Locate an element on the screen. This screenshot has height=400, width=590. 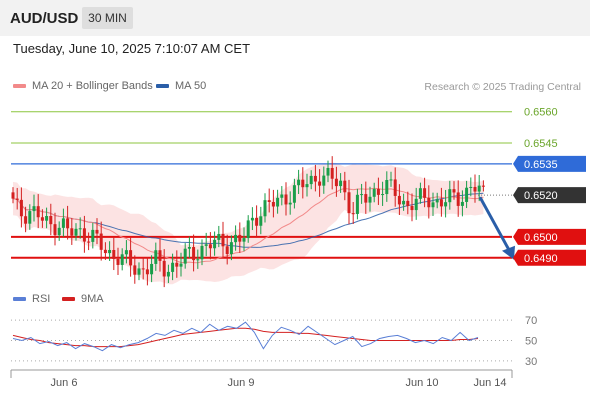
price-label-0.6560: 0.6560 is located at coordinates (541, 113).